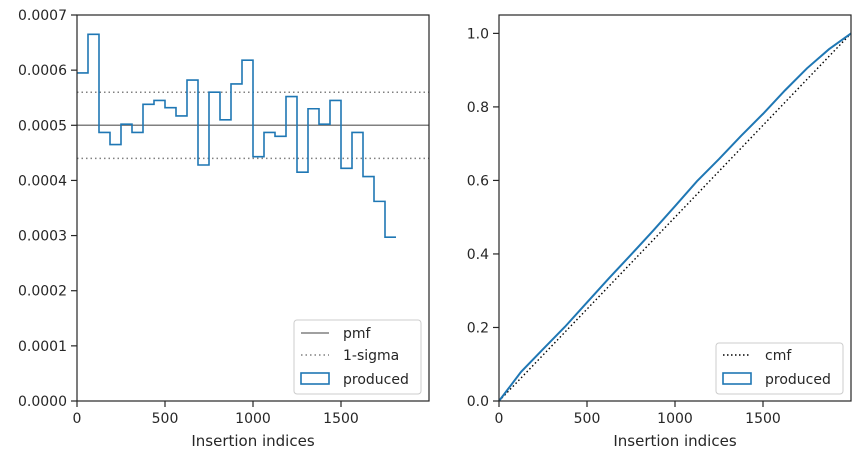  I want to click on right-y-ticks: 0.0 0.2 0.4 0.6 0.8 1.0, so click(483, 218).